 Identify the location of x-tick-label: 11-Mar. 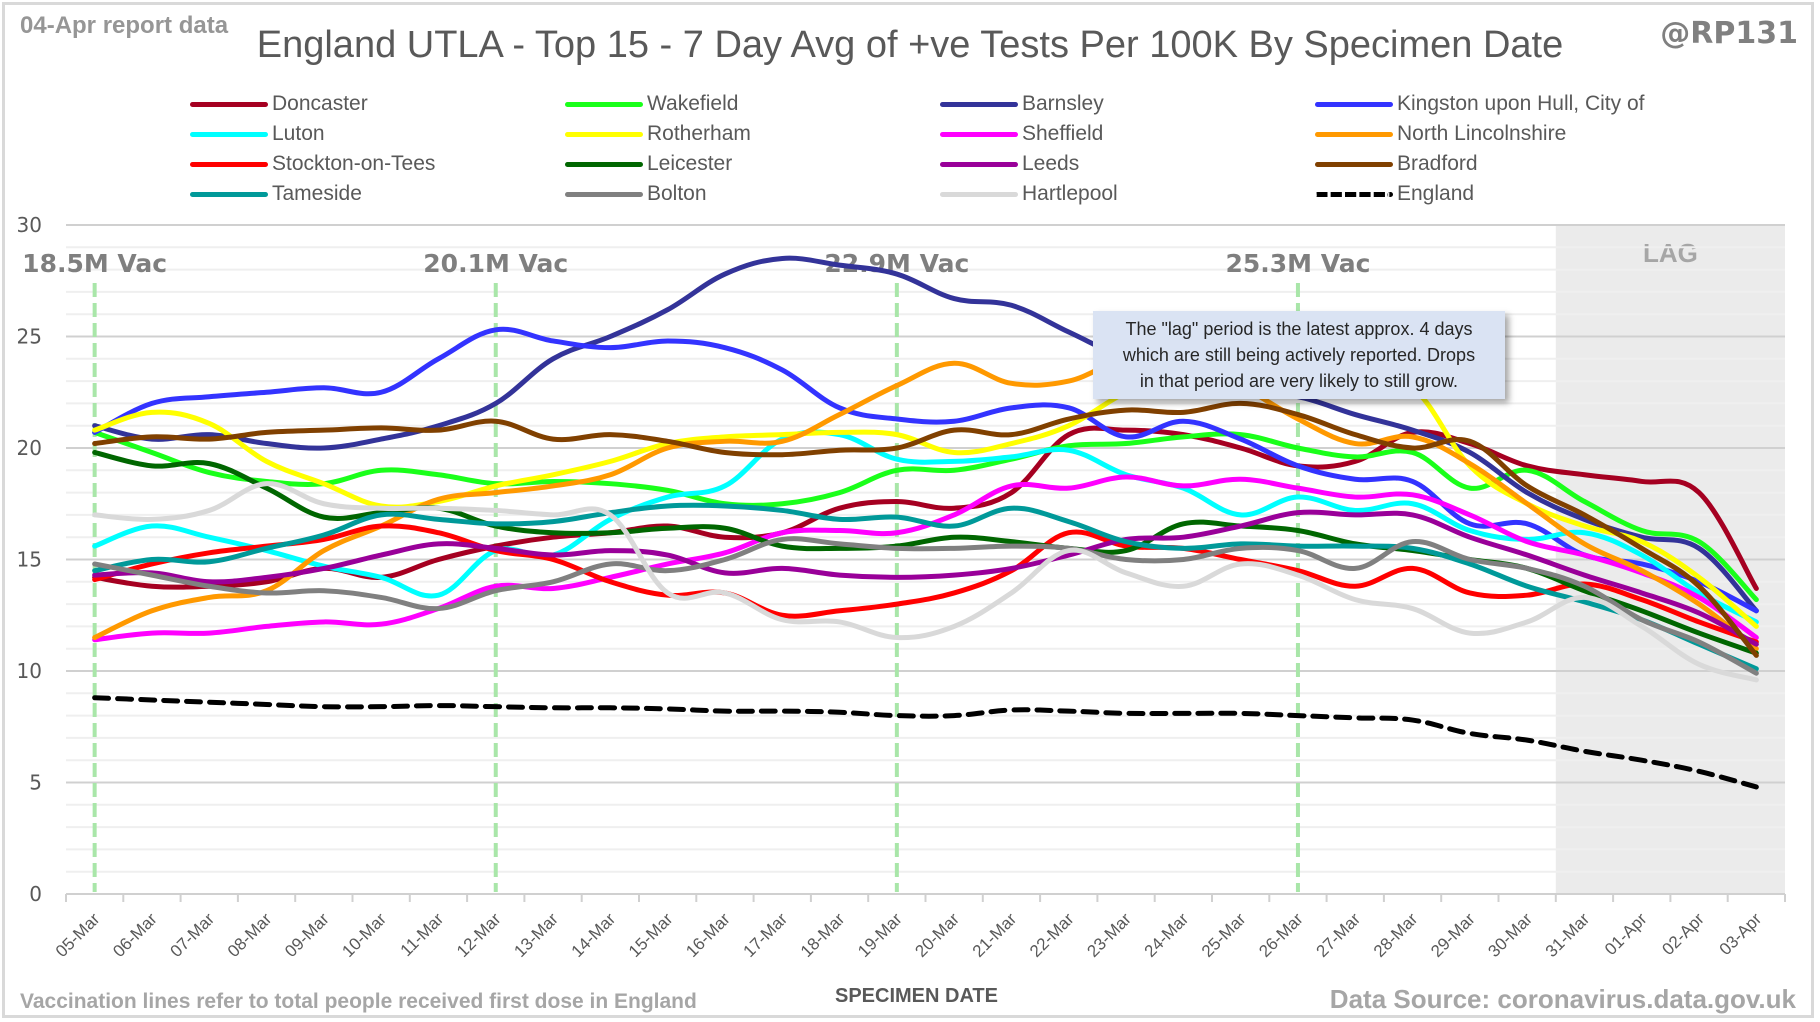
(422, 934).